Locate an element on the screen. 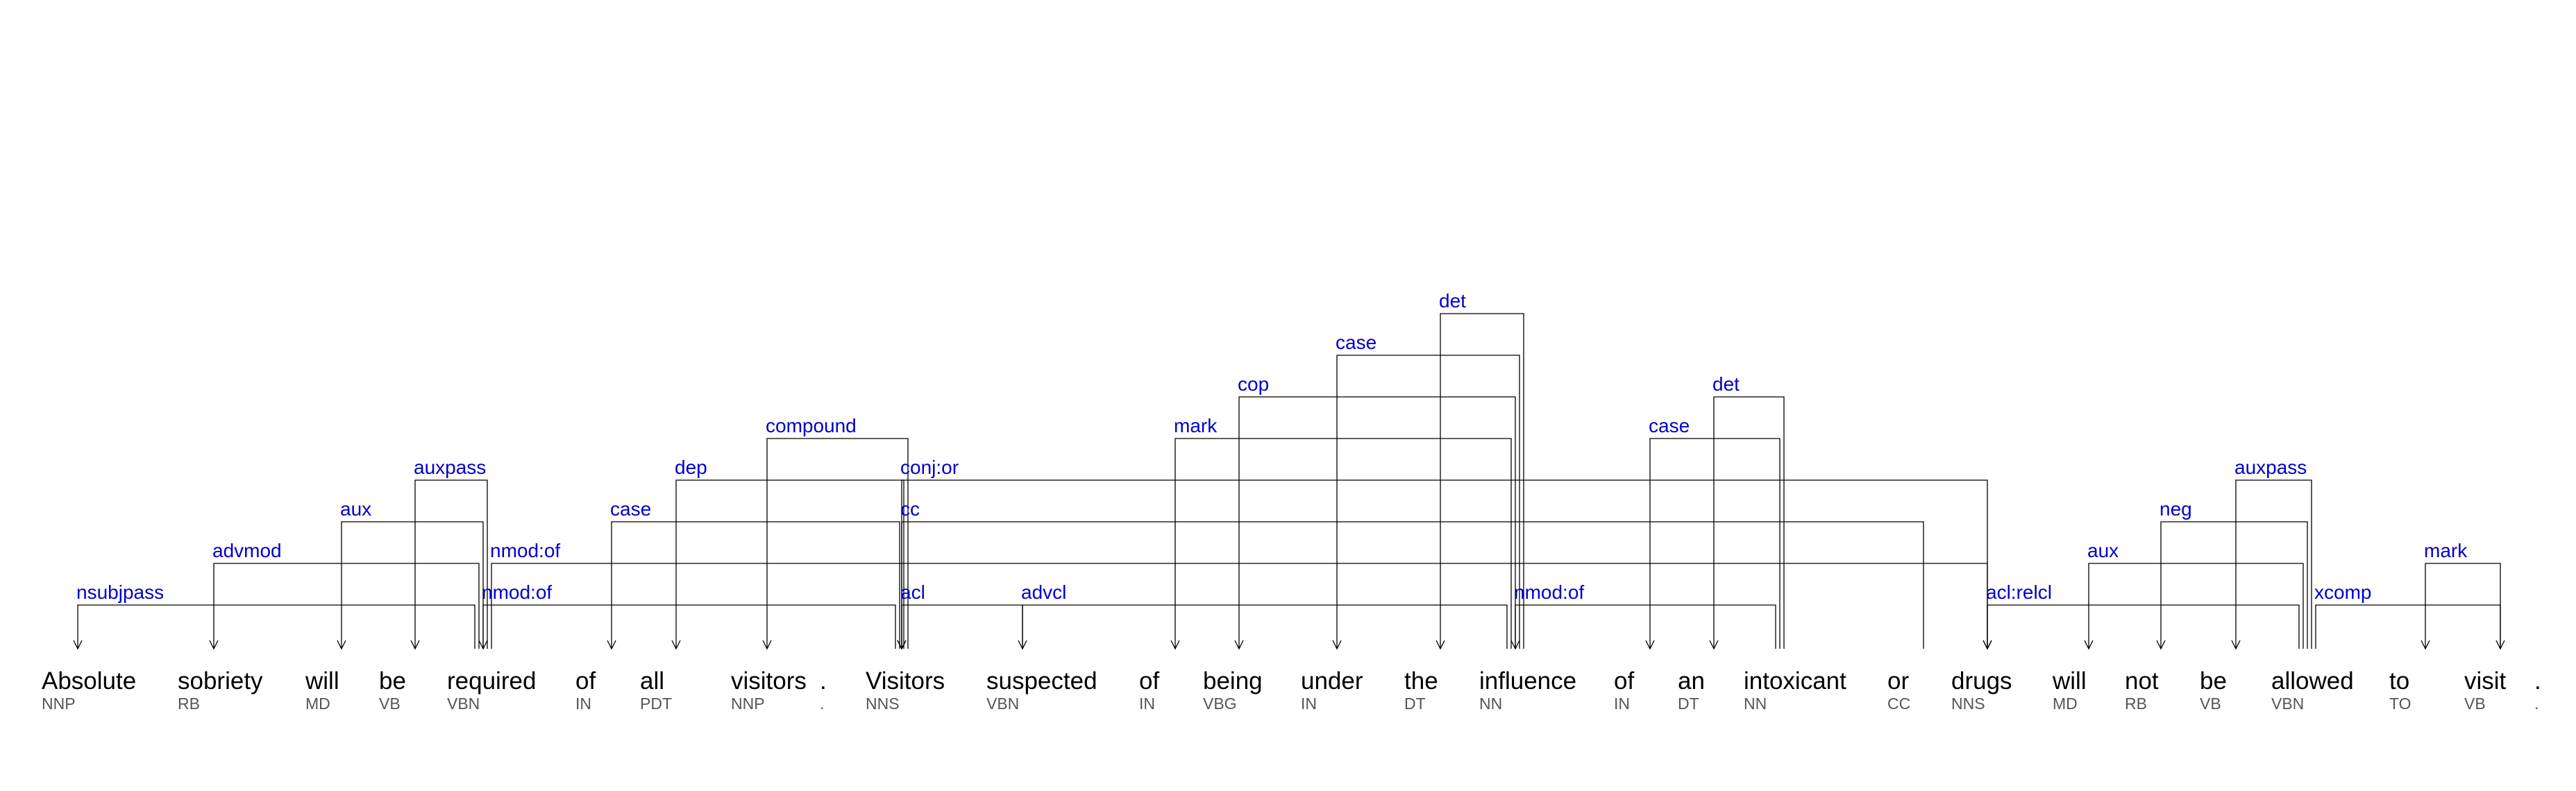 The height and width of the screenshot is (791, 2576). token-pos-tag: . is located at coordinates (822, 704).